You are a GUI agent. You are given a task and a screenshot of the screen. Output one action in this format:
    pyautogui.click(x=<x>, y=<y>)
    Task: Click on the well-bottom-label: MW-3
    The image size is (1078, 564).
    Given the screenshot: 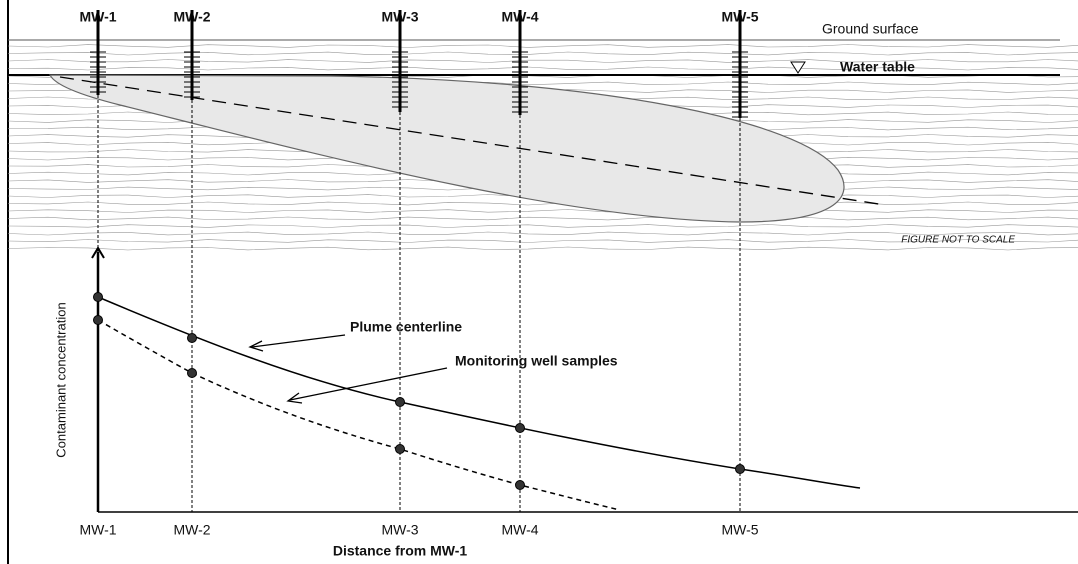 What is the action you would take?
    pyautogui.click(x=399, y=530)
    